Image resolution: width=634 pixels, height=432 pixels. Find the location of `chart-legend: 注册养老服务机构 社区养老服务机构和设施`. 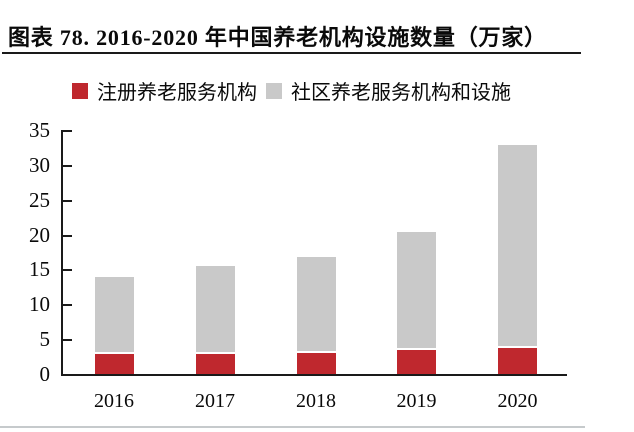

chart-legend: 注册养老服务机构 社区养老服务机构和设施 is located at coordinates (291, 90).